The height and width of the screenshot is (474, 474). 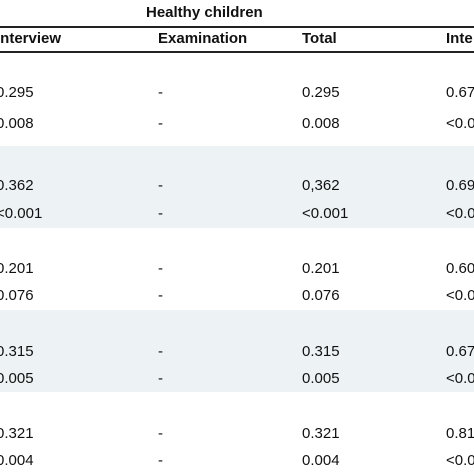 I want to click on table-cell: 0.362, so click(x=17, y=185).